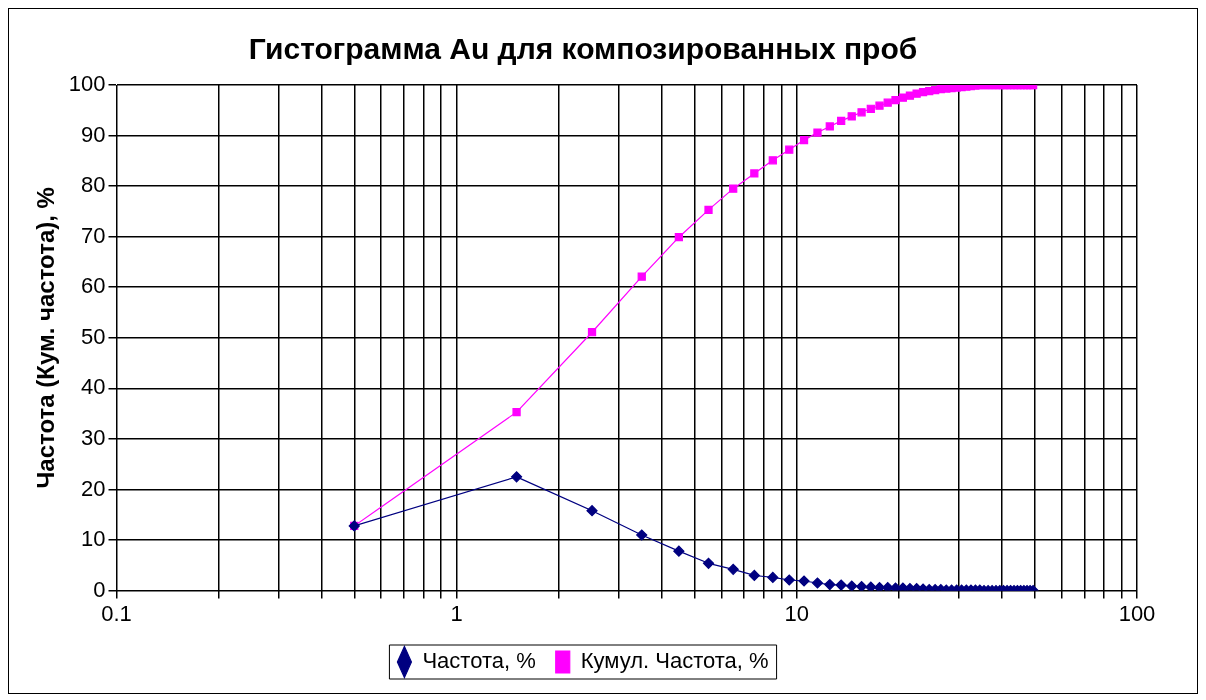 The width and height of the screenshot is (1206, 700). I want to click on y-tick-label: 70, so click(93, 235).